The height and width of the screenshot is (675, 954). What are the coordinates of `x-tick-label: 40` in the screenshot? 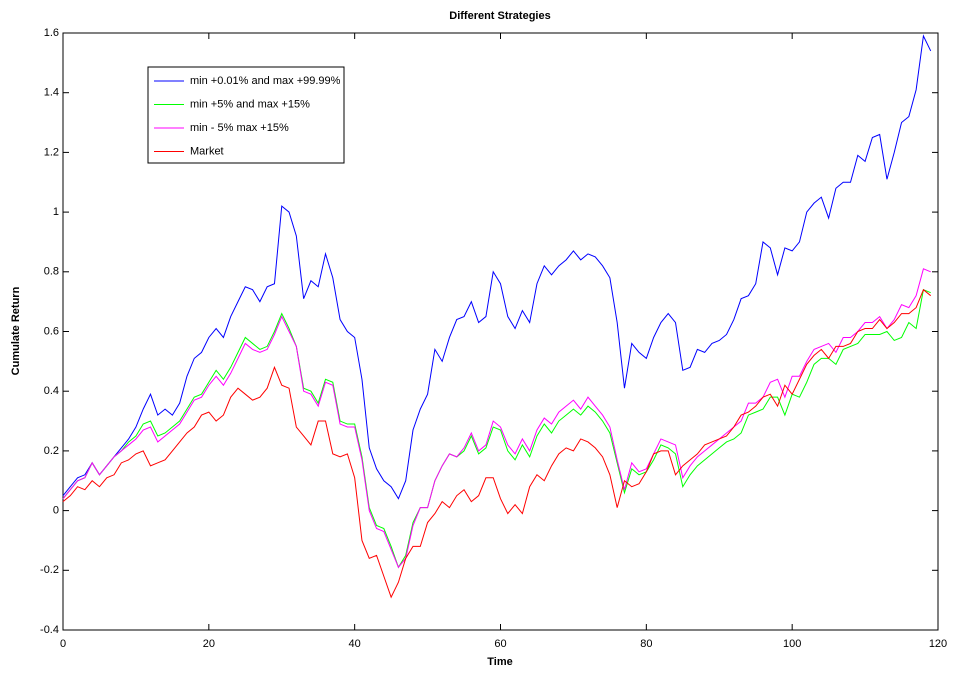 It's located at (355, 644).